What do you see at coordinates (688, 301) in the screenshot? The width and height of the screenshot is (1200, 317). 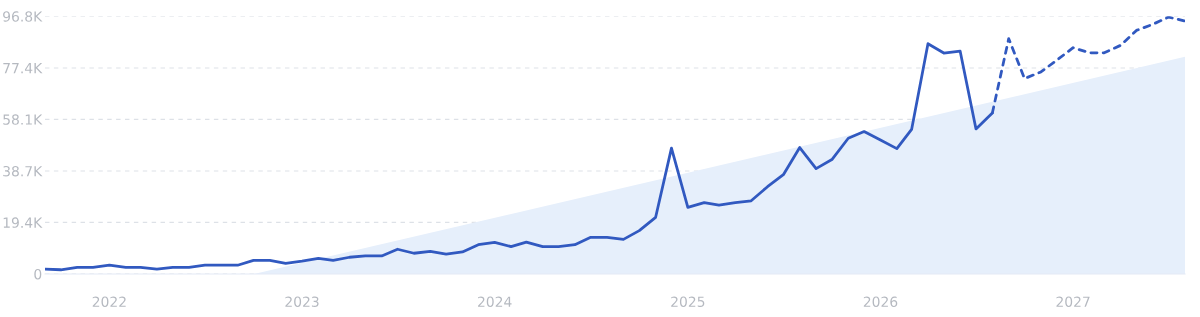 I see `x-tick-label: 2025` at bounding box center [688, 301].